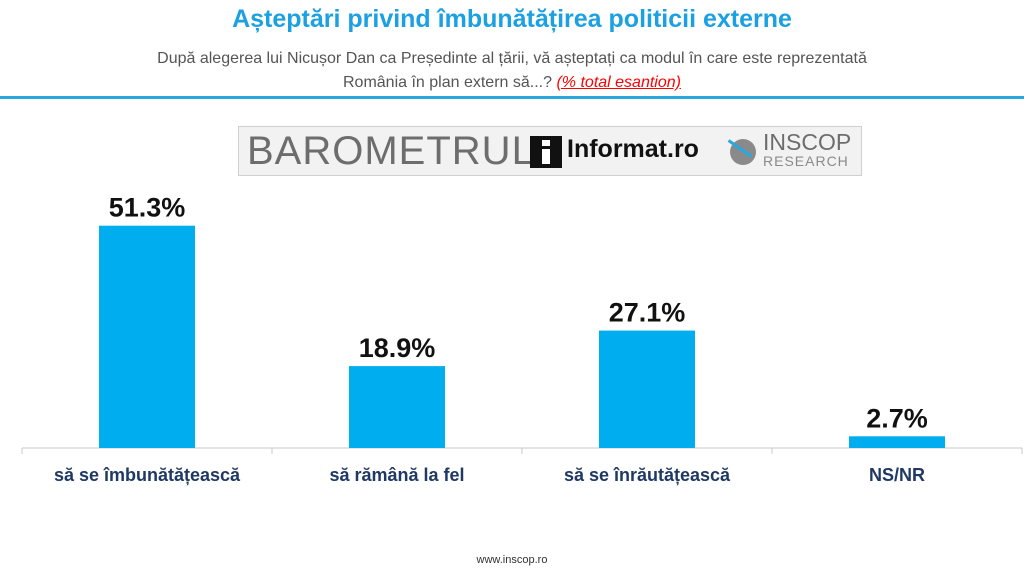 The height and width of the screenshot is (576, 1024). I want to click on header-rule, so click(512, 97).